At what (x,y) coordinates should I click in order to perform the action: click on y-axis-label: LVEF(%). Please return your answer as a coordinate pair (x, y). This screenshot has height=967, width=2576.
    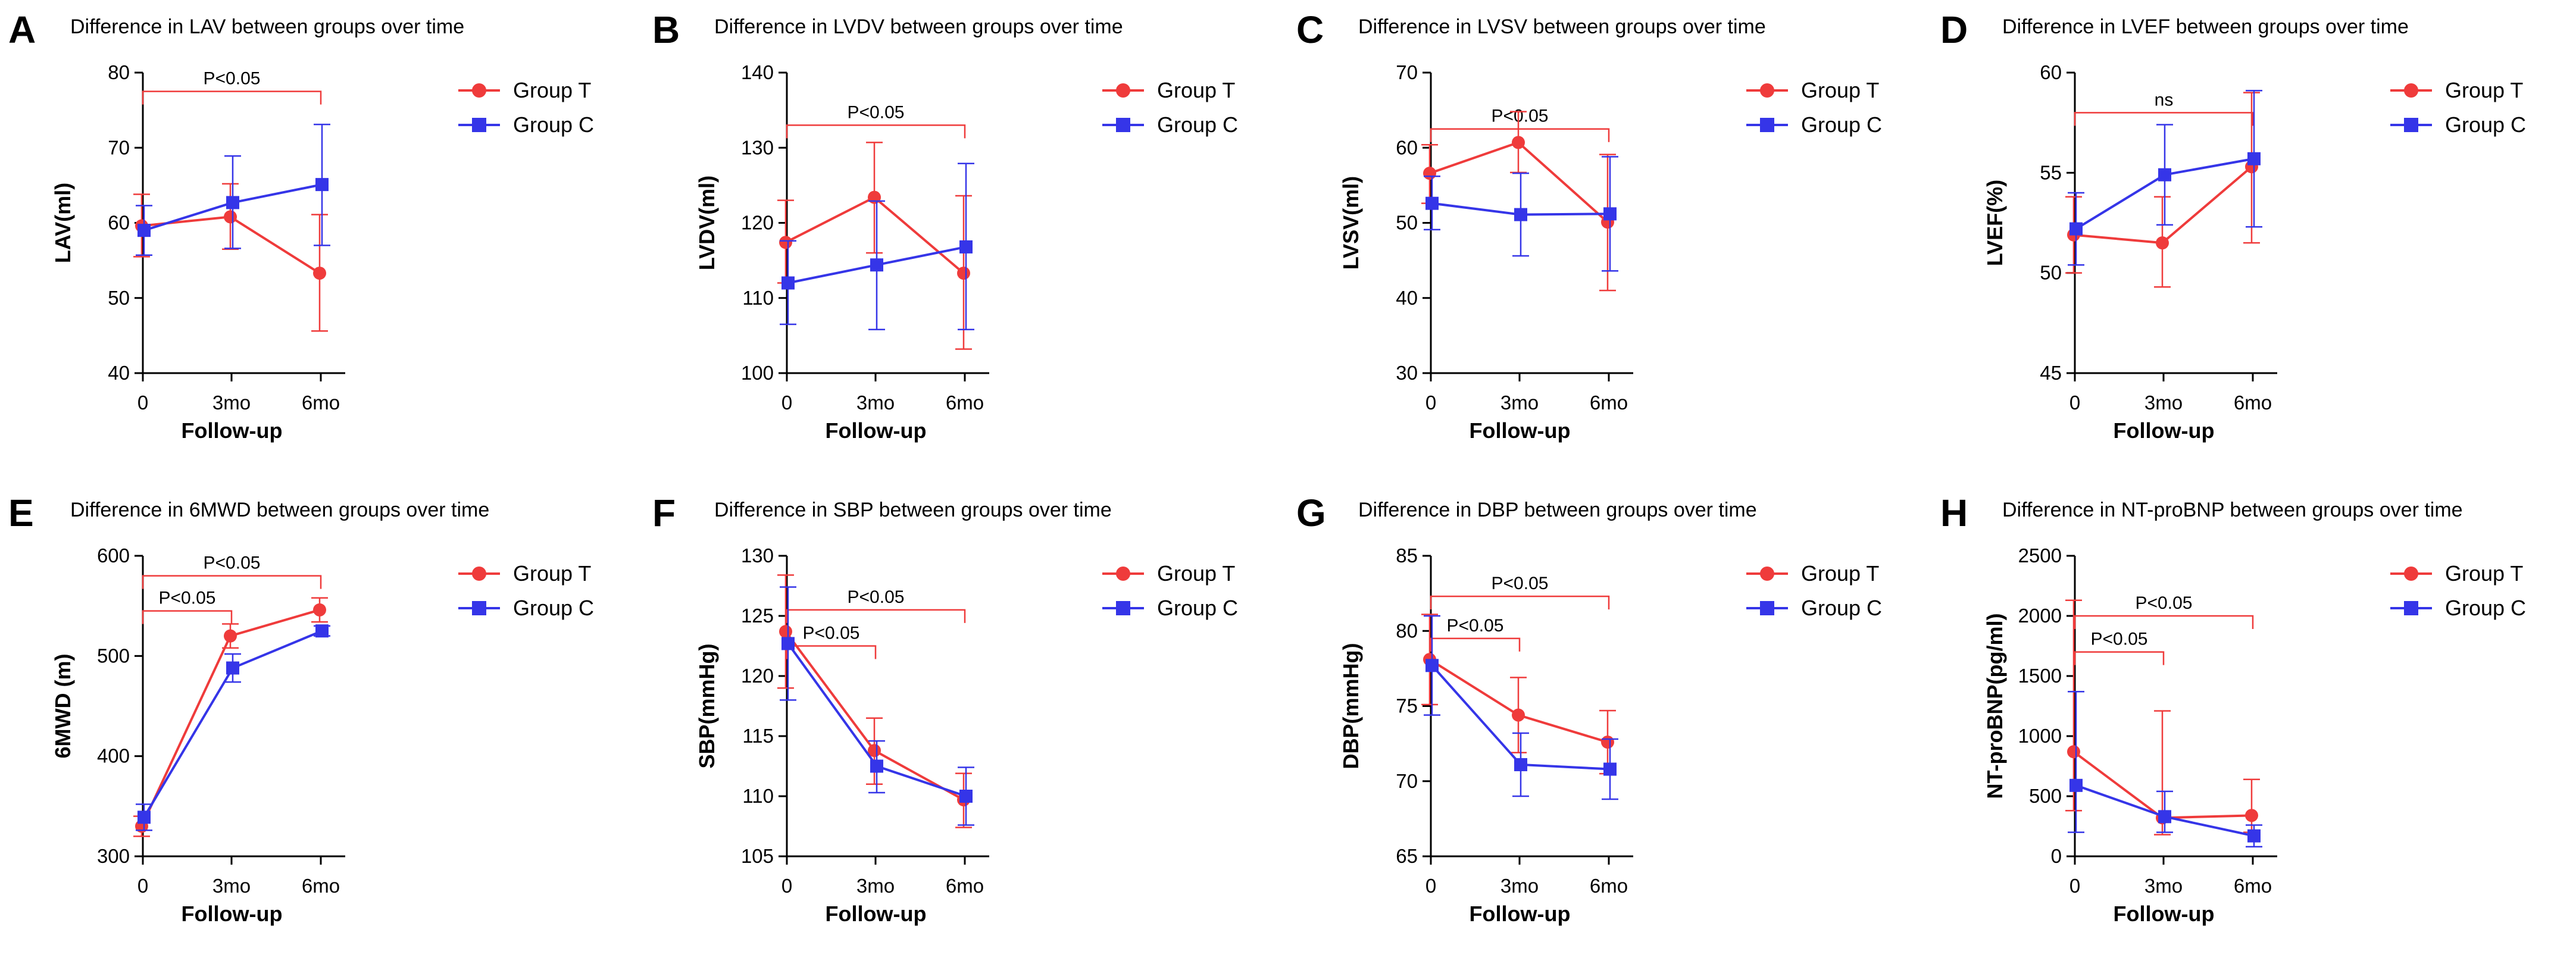
    Looking at the image, I should click on (1995, 223).